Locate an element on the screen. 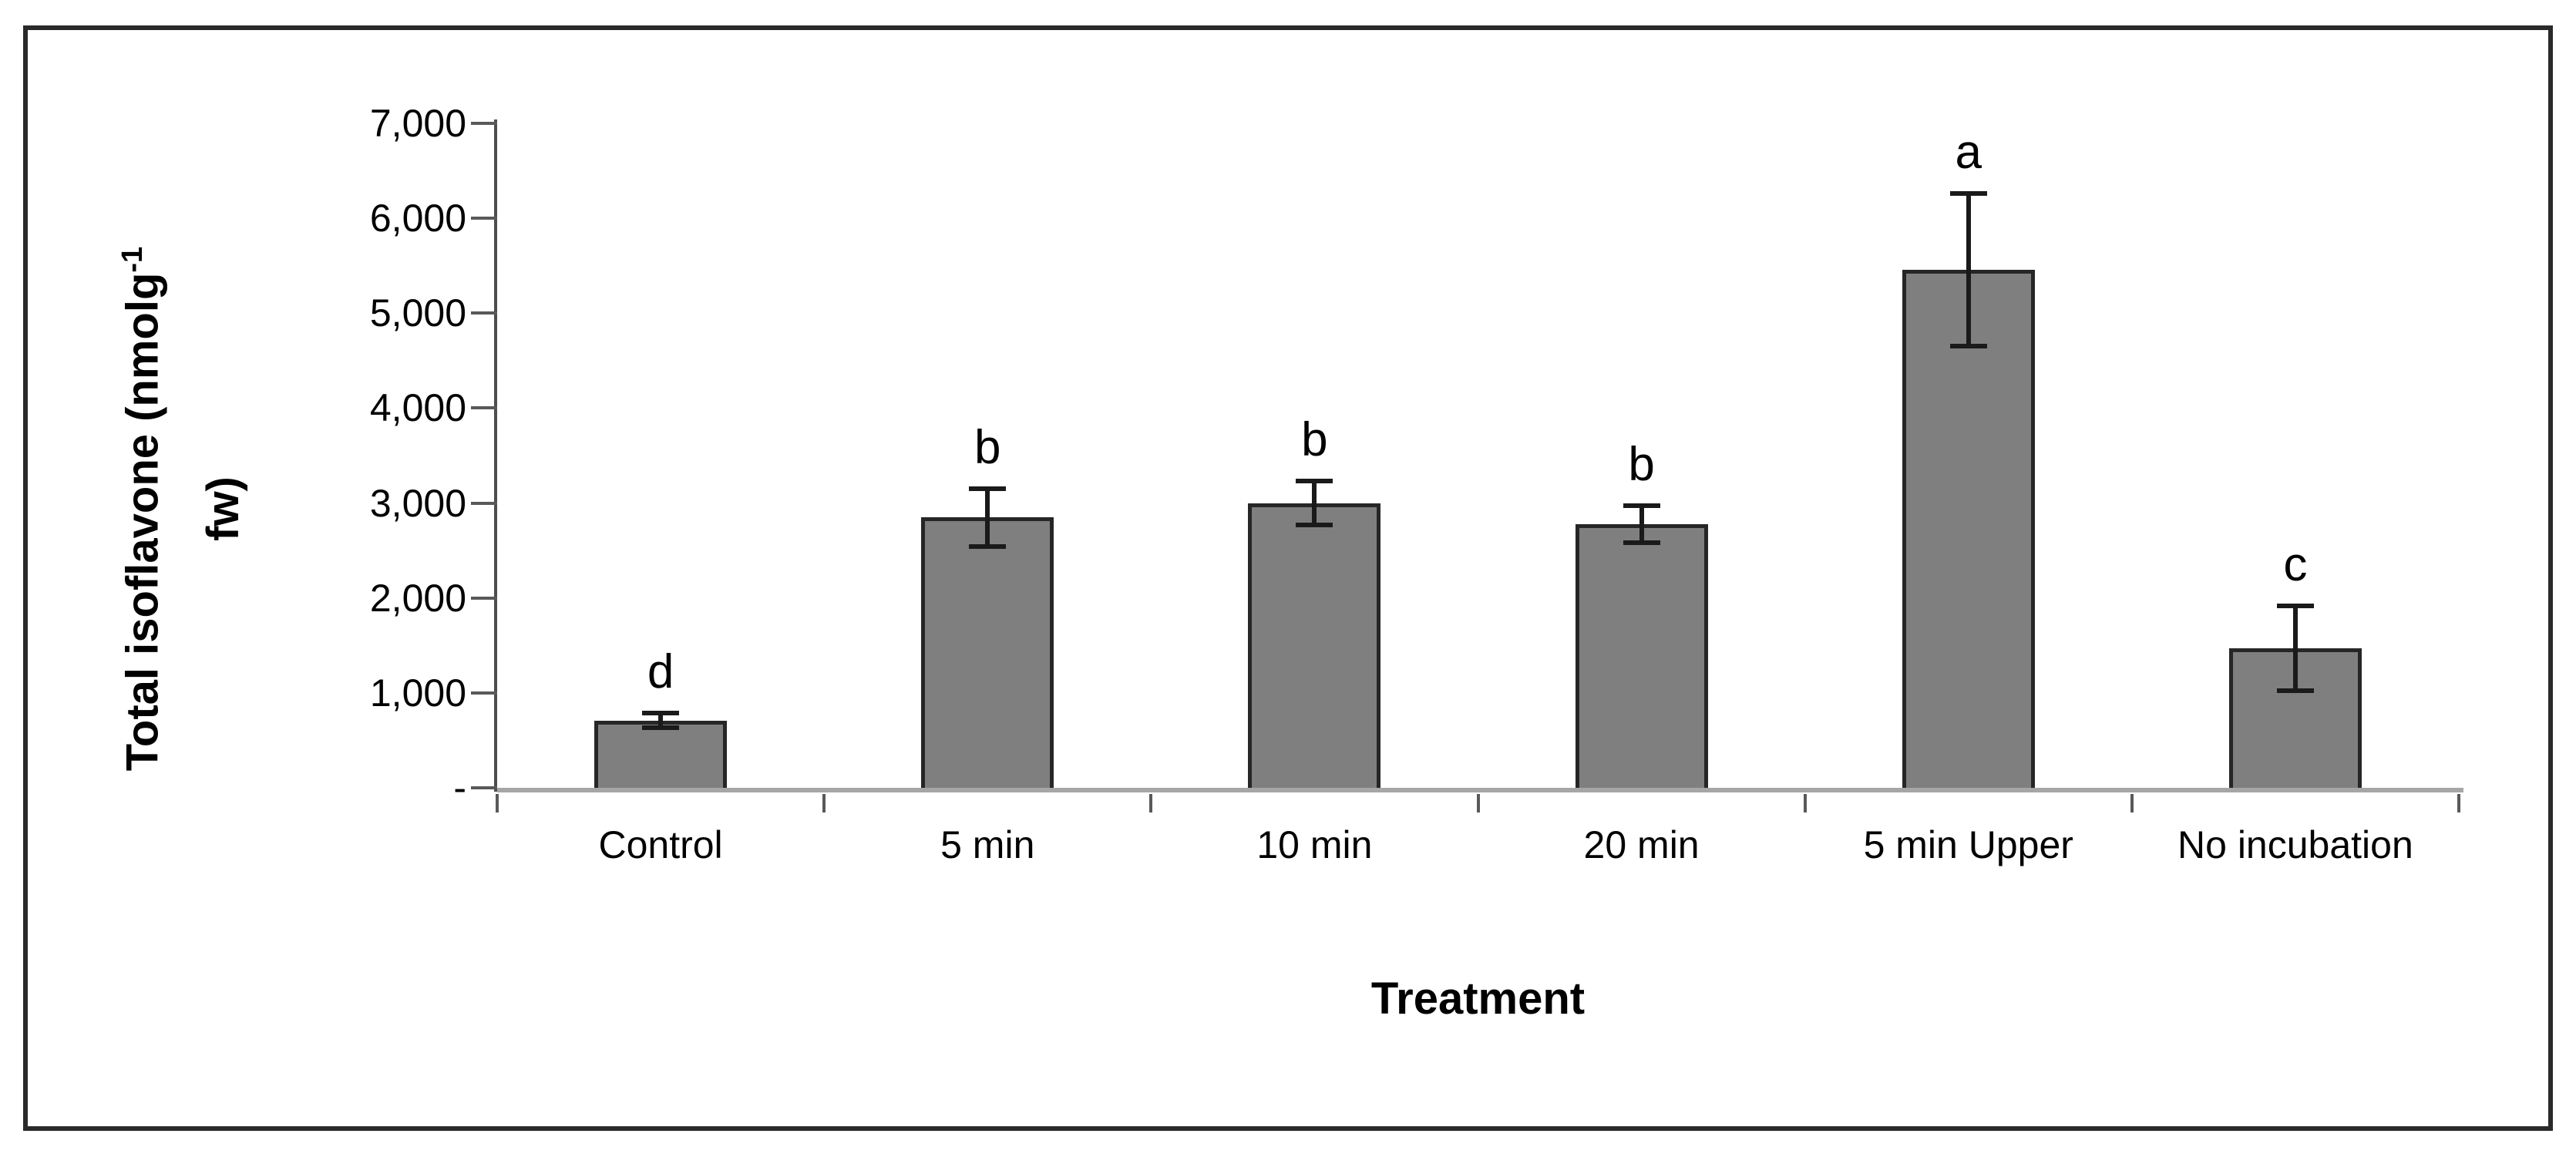 Image resolution: width=2576 pixels, height=1164 pixels. y-axis-title: Total isoflavone (nmolg-1 fw) is located at coordinates (173, 509).